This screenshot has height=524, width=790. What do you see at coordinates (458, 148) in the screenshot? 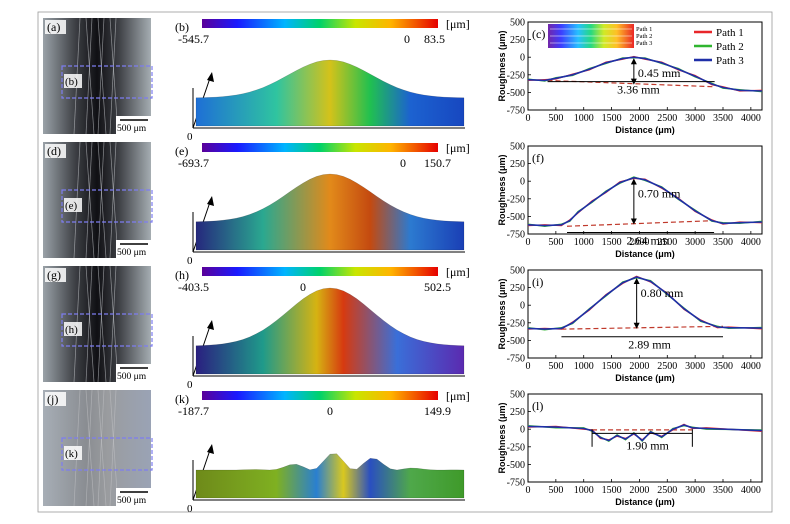
I see `colorbar-unit: [μm]` at bounding box center [458, 148].